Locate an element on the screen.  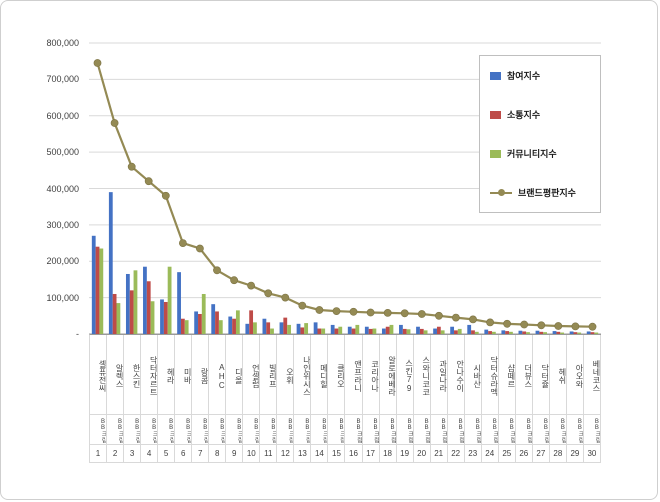
category-rank: 12 is located at coordinates (286, 454).